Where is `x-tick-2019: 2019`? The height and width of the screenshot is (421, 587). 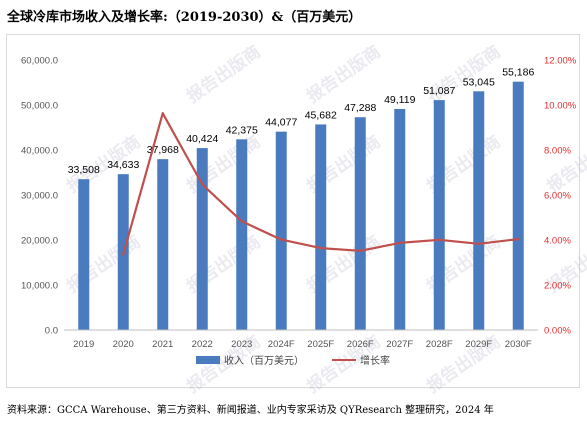
x-tick-2019: 2019 is located at coordinates (83, 344).